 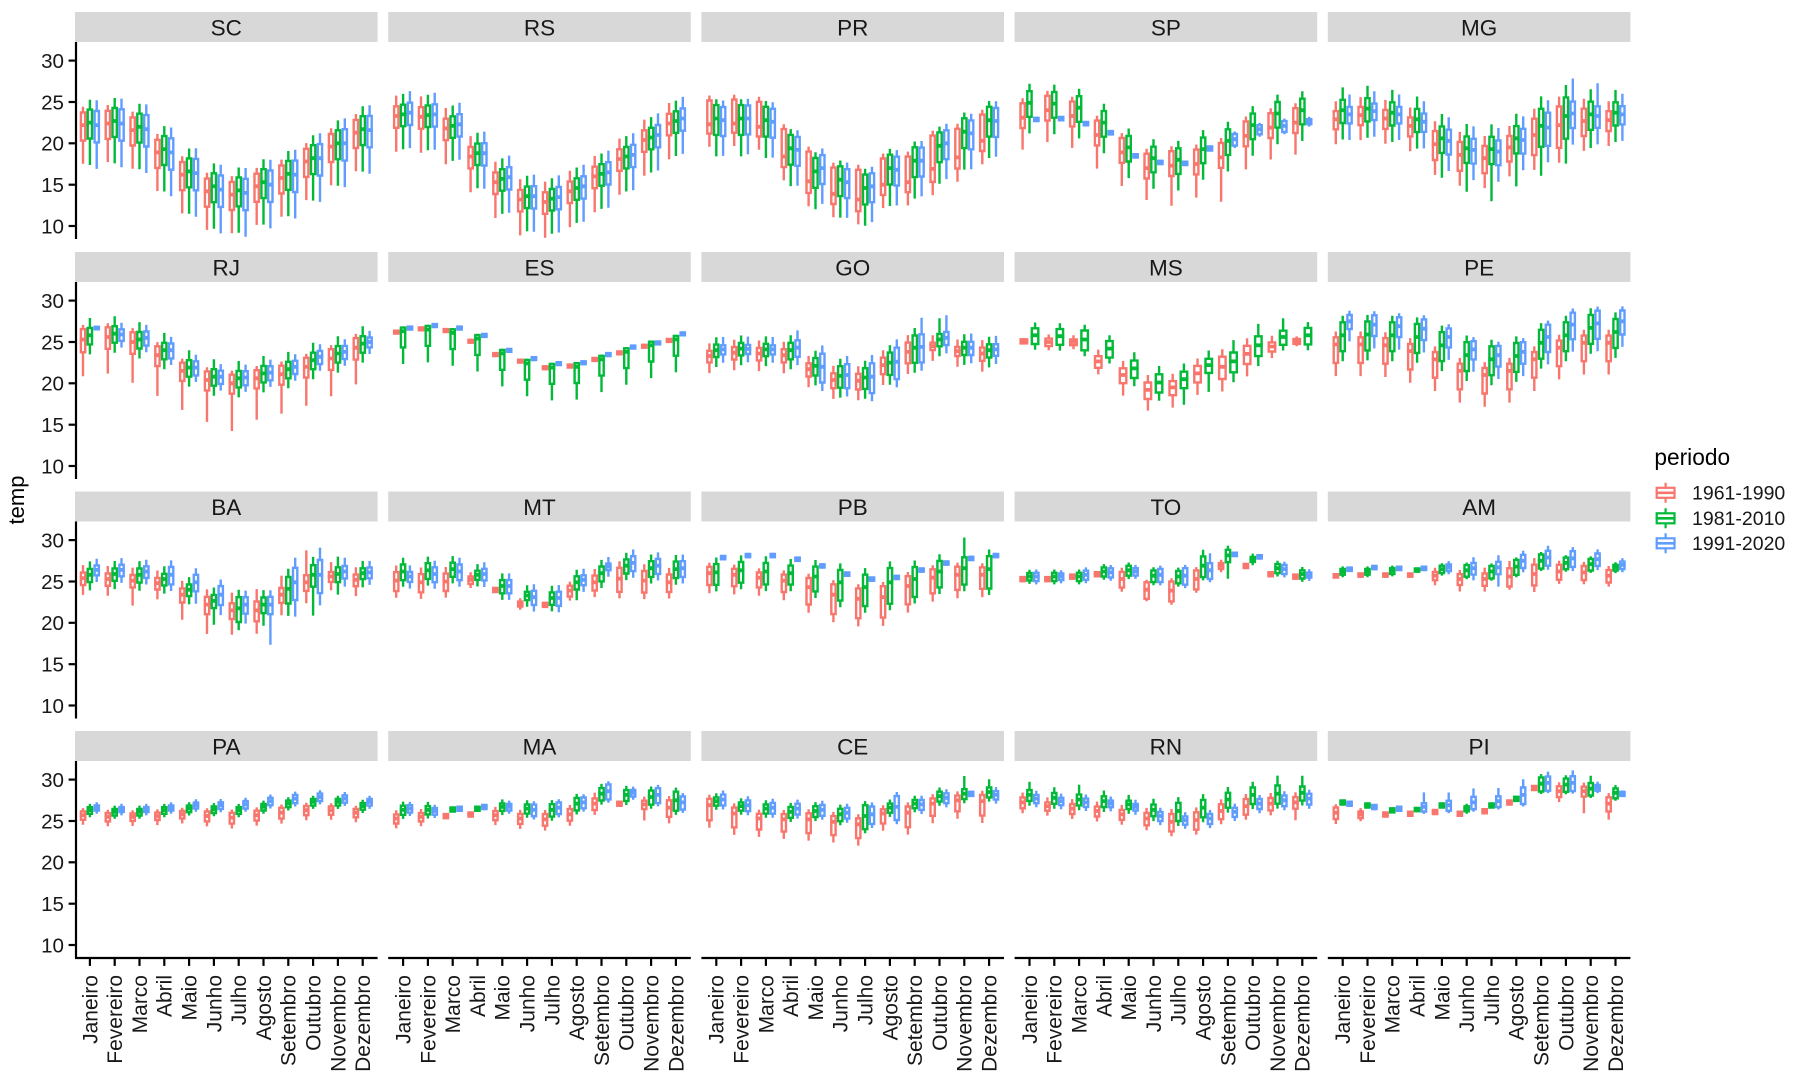 I want to click on svg-text: MA, so click(x=540, y=747).